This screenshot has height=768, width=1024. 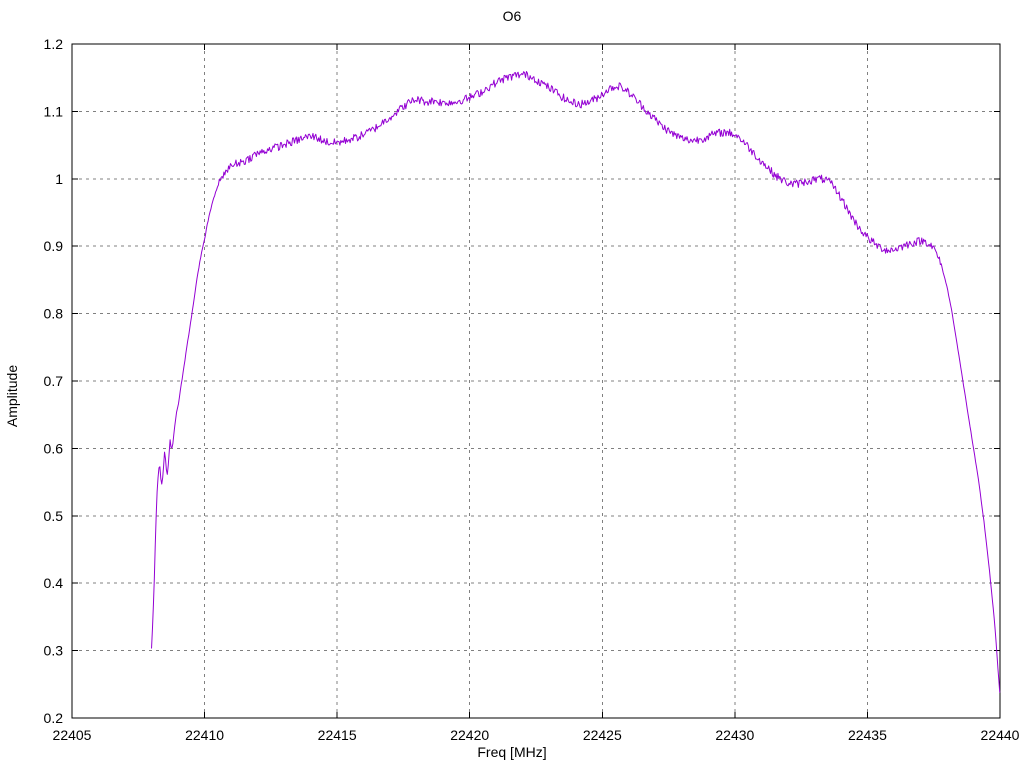 What do you see at coordinates (54, 314) in the screenshot?
I see `y-tick-label: 0.8` at bounding box center [54, 314].